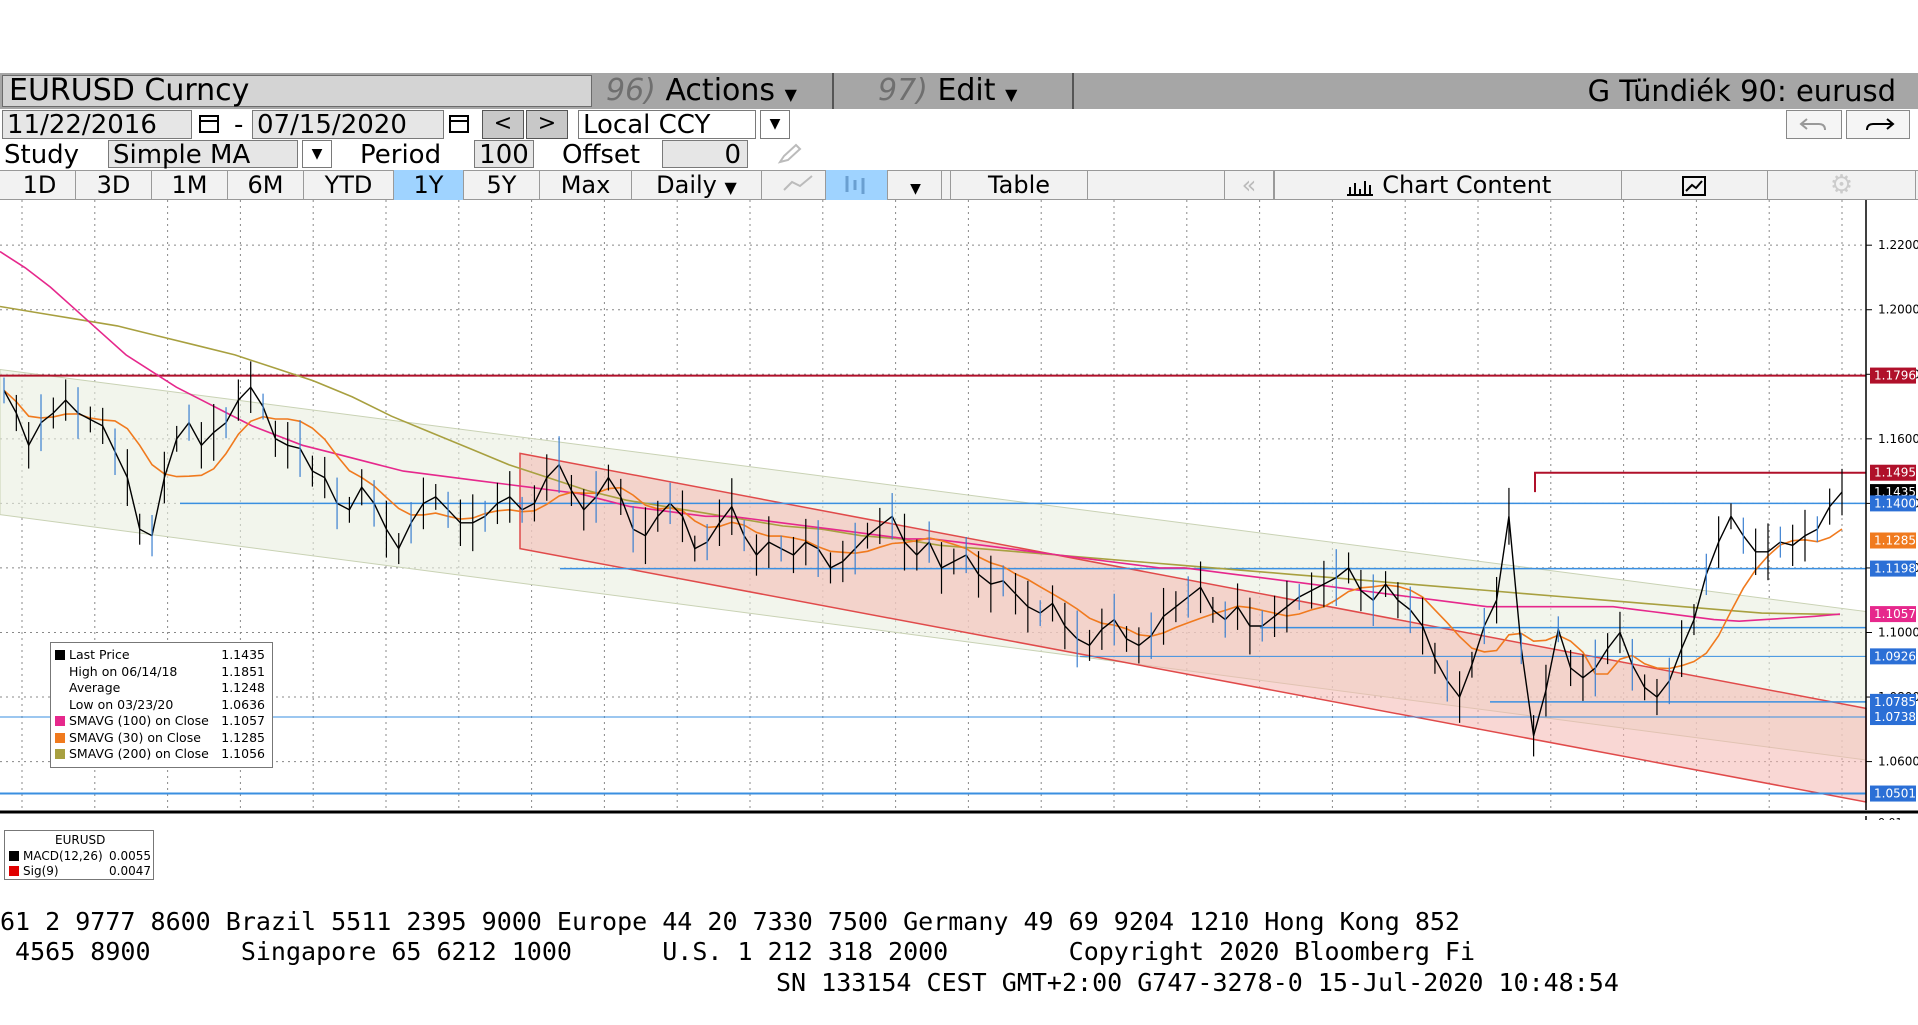 The width and height of the screenshot is (1918, 1025). I want to click on edit-menu: 97) Edit ▼, so click(973, 91).